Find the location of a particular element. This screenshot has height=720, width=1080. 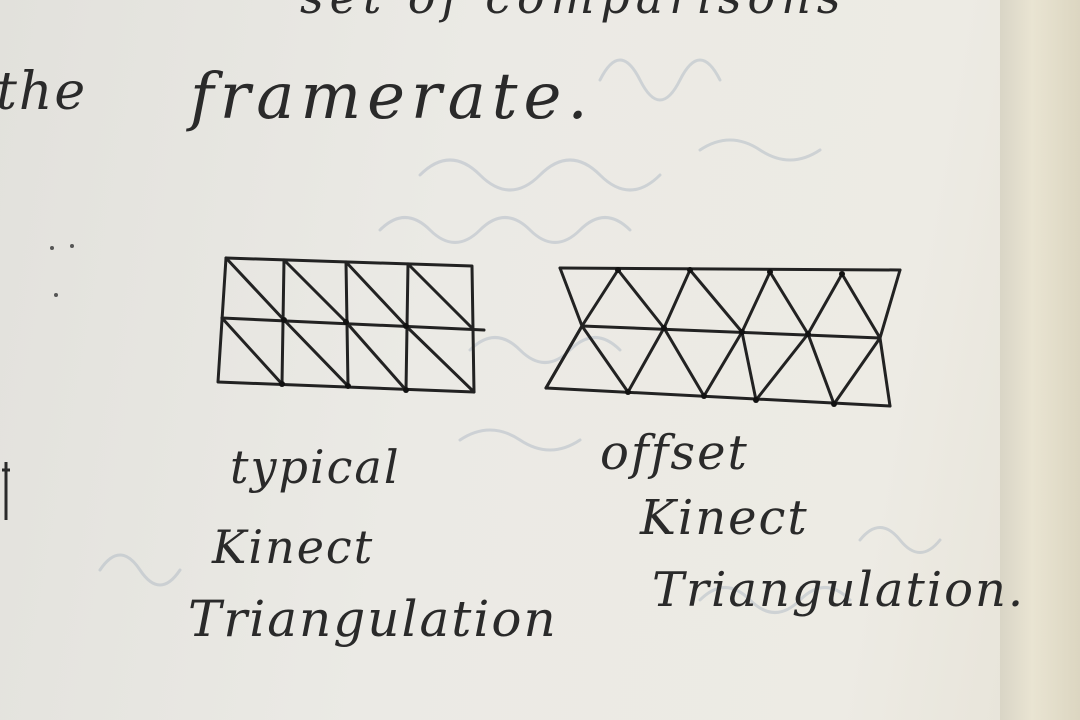

top-line-text: set of comparisons is located at coordinates (573, 12).